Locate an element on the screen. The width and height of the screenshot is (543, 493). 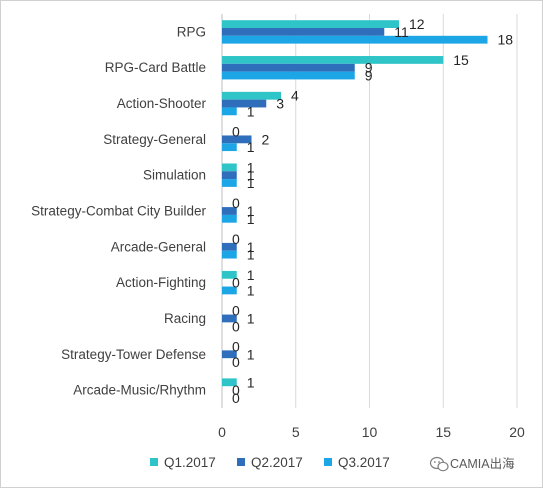
watermark-text: CAMIA出海 is located at coordinates (482, 463).